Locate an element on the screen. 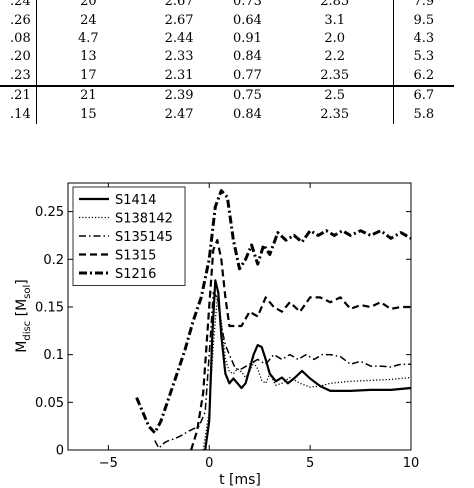 The image size is (474, 488). table-cell: 0.75 is located at coordinates (247, 95).